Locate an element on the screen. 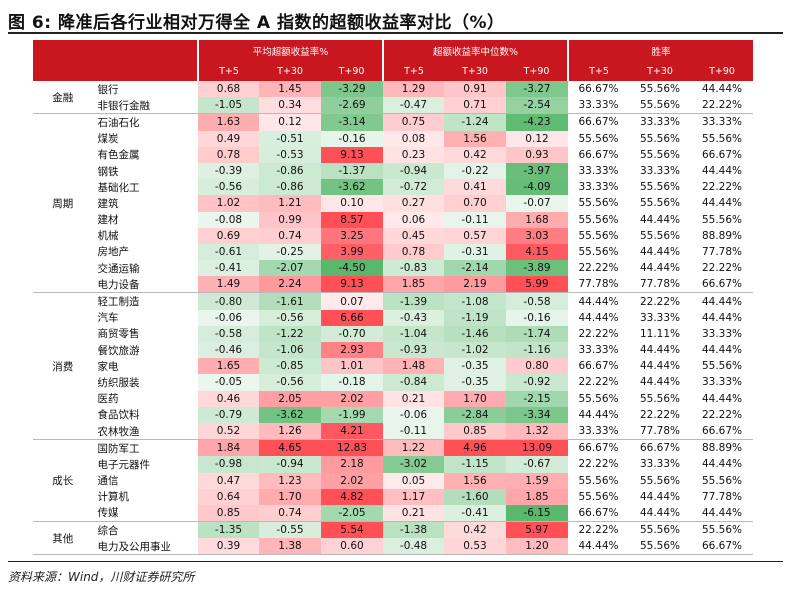 This screenshot has width=791, height=598. industry-name: 电力及公用事业 is located at coordinates (145, 547).